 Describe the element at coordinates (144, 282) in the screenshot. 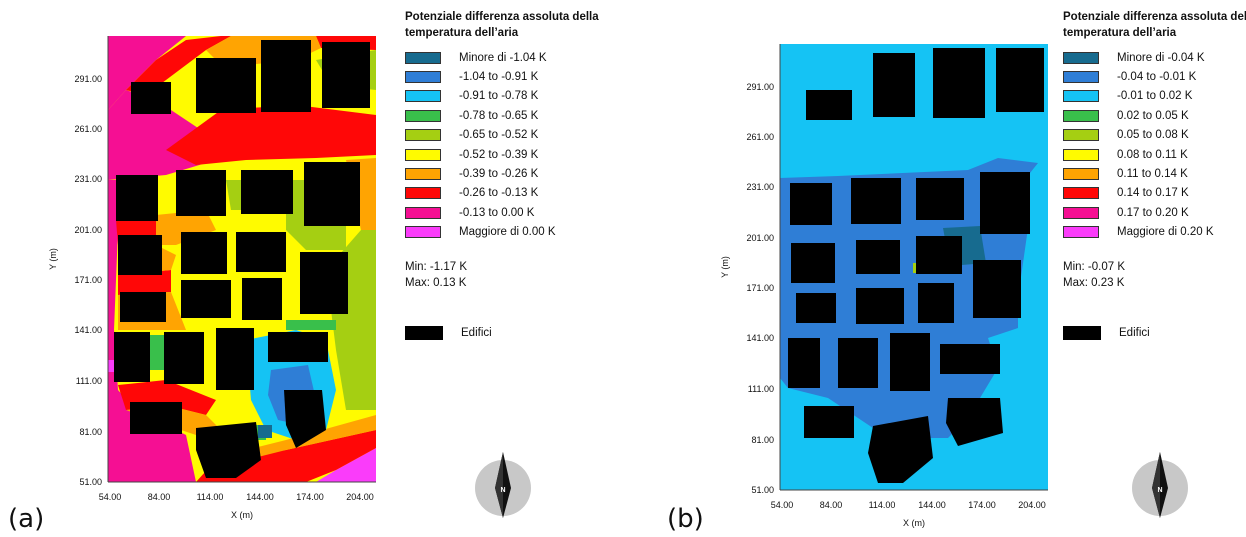

I see `zone-a-red-left2` at that location.